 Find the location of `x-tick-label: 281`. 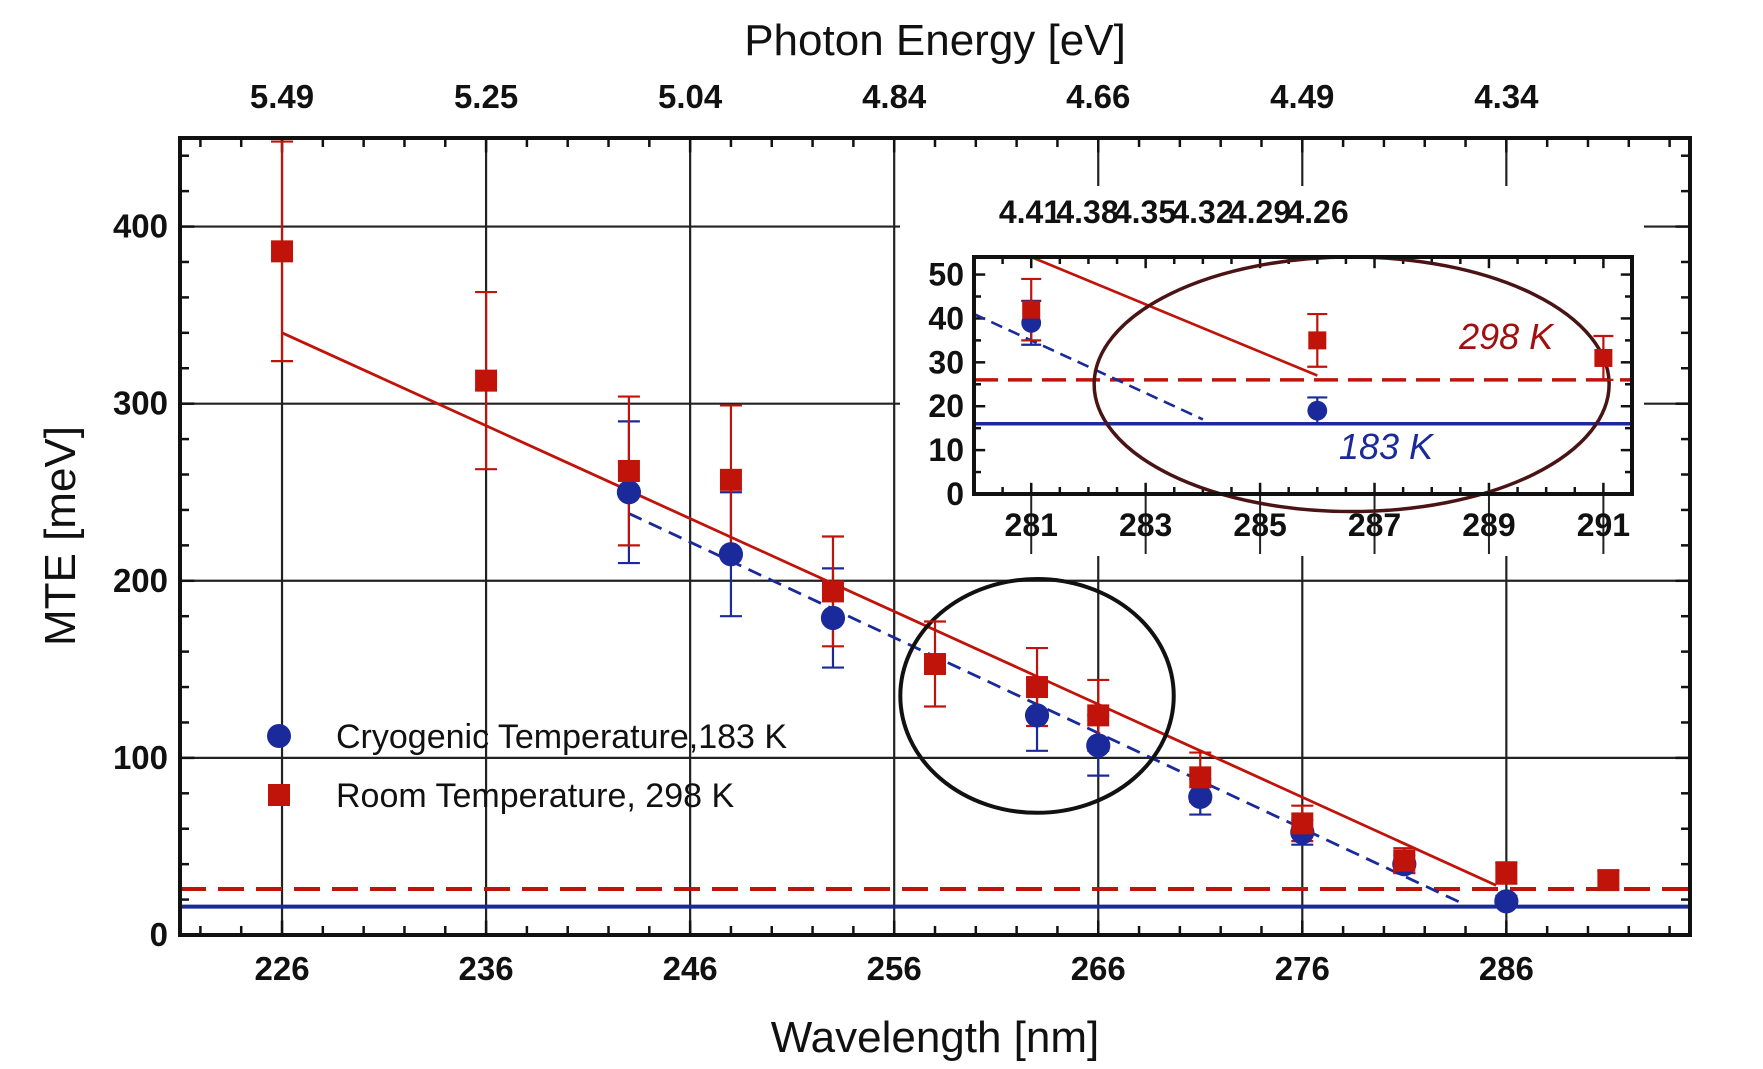

x-tick-label: 281 is located at coordinates (1031, 525).